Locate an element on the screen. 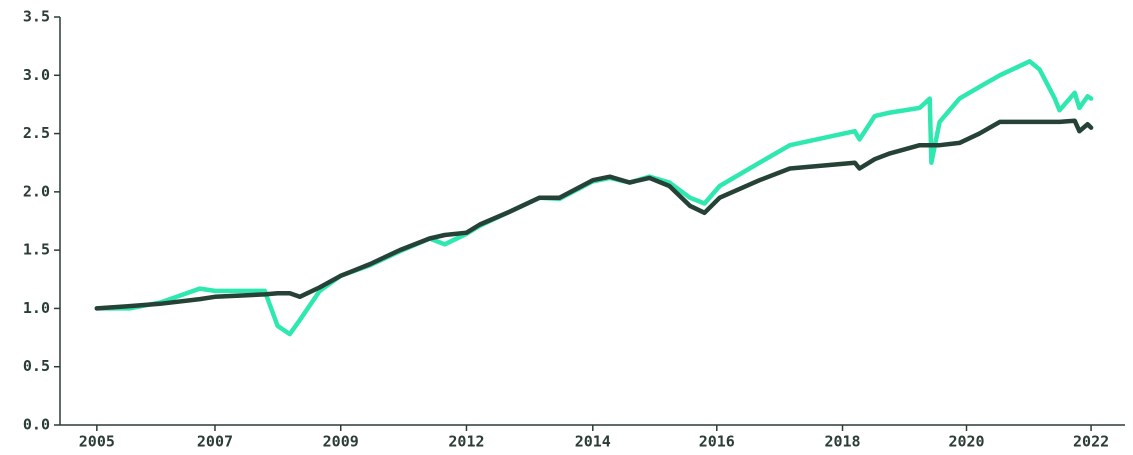 This screenshot has height=455, width=1133. x-tick-label: 2022 is located at coordinates (1091, 442).